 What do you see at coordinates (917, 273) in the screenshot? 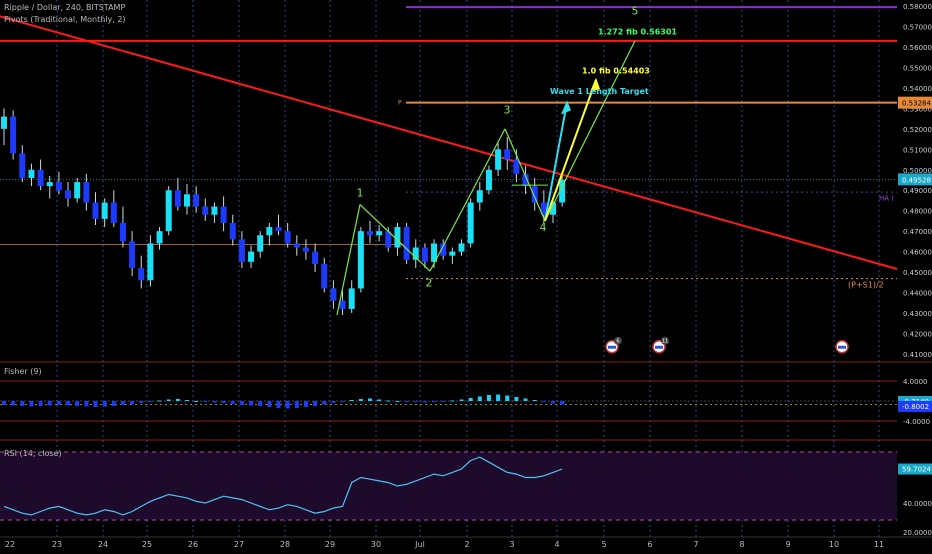
I see `price-tick-label: 0.45000` at bounding box center [917, 273].